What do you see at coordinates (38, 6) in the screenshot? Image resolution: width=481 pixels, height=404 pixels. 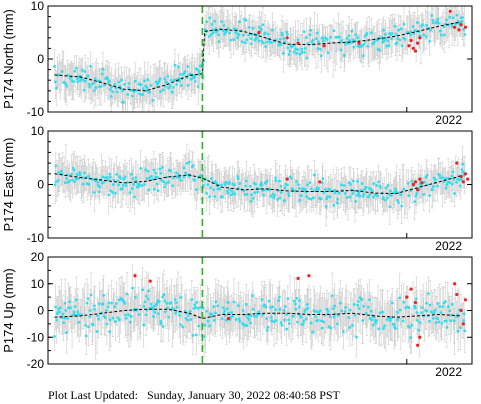 I see `y-tick-label: 10` at bounding box center [38, 6].